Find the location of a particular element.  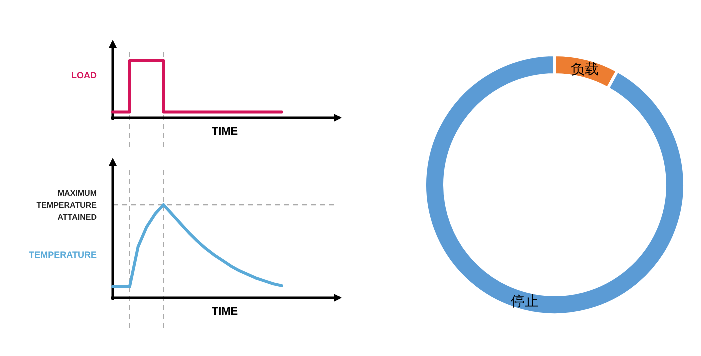

slice-label: 停止 is located at coordinates (525, 301).